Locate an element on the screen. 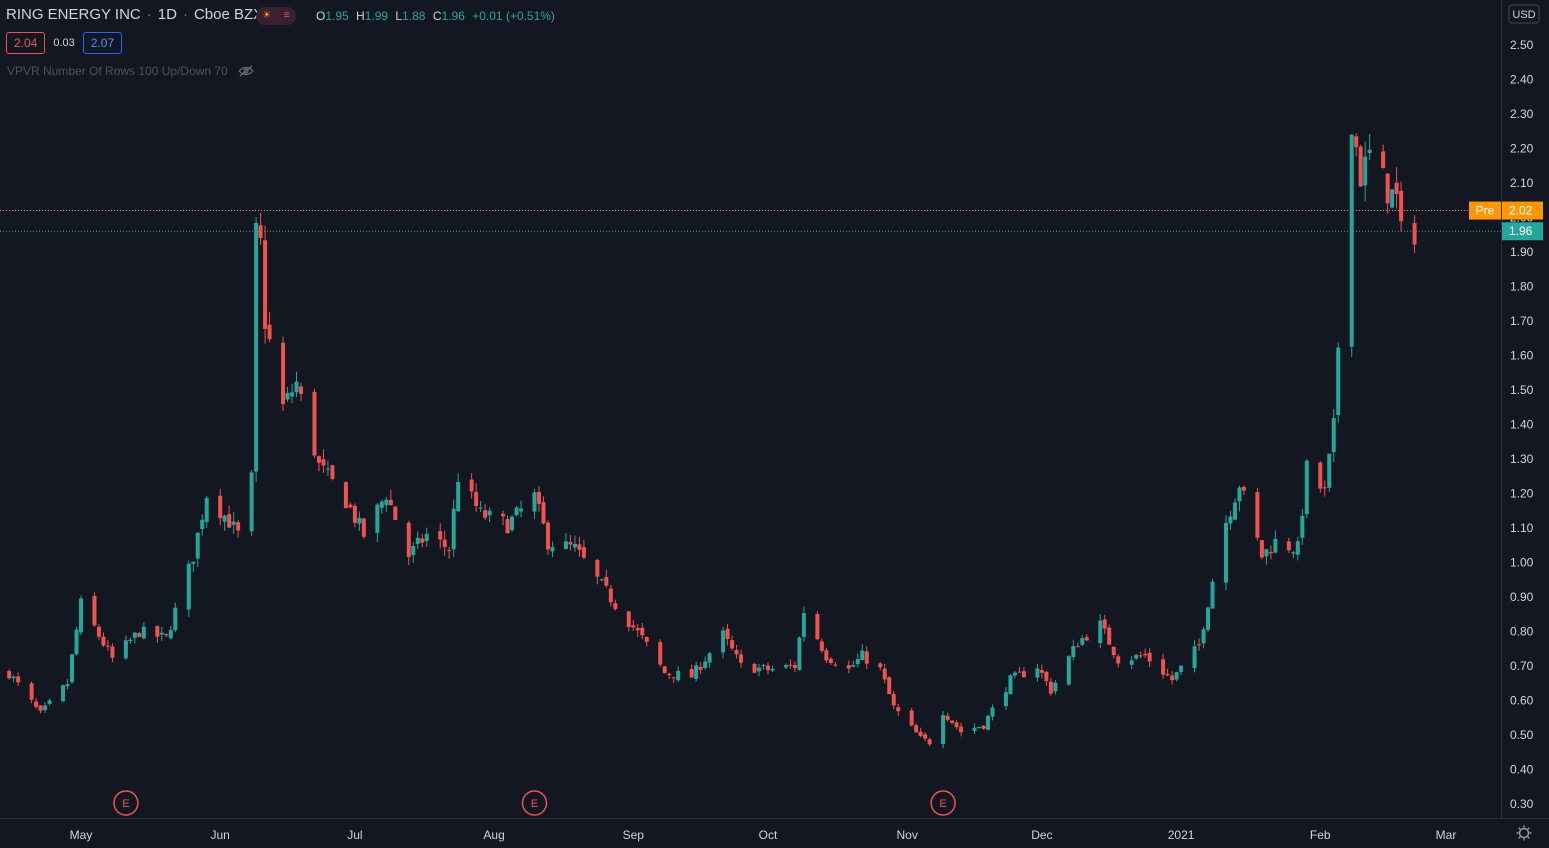  chart-header: RING ENERGY INC · 1D · Cboe BZX is located at coordinates (134, 14).